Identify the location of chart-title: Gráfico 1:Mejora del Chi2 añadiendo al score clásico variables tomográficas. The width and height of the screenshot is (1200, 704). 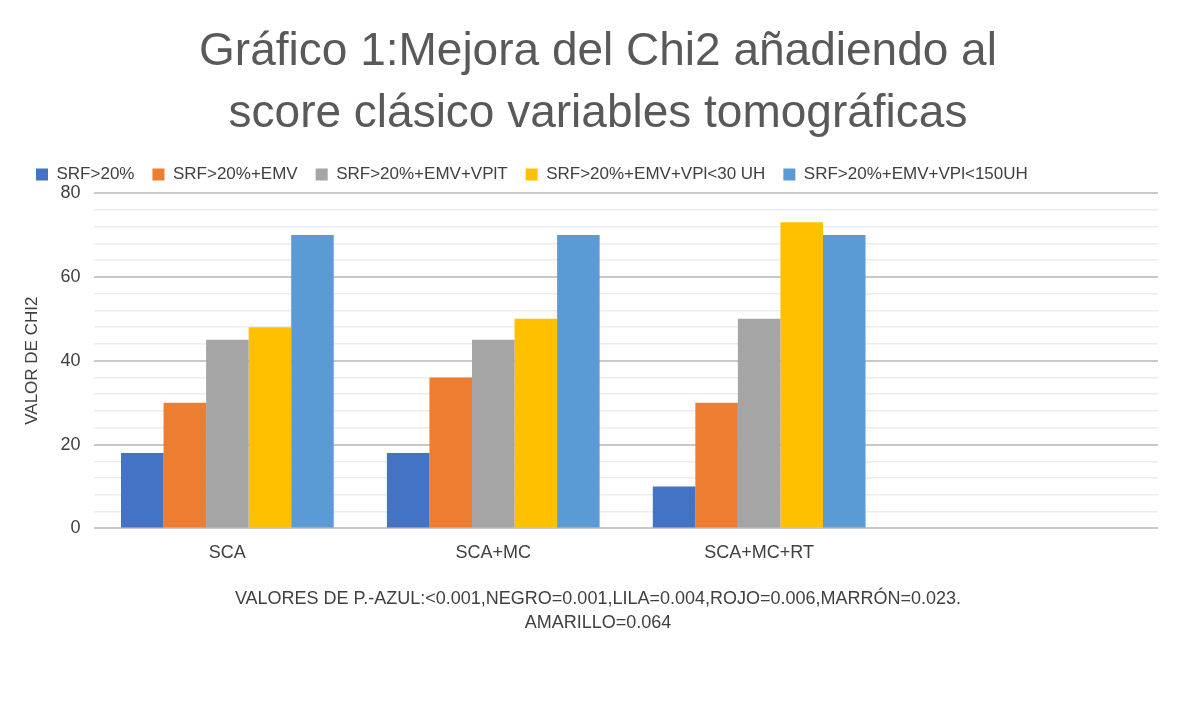
(598, 80).